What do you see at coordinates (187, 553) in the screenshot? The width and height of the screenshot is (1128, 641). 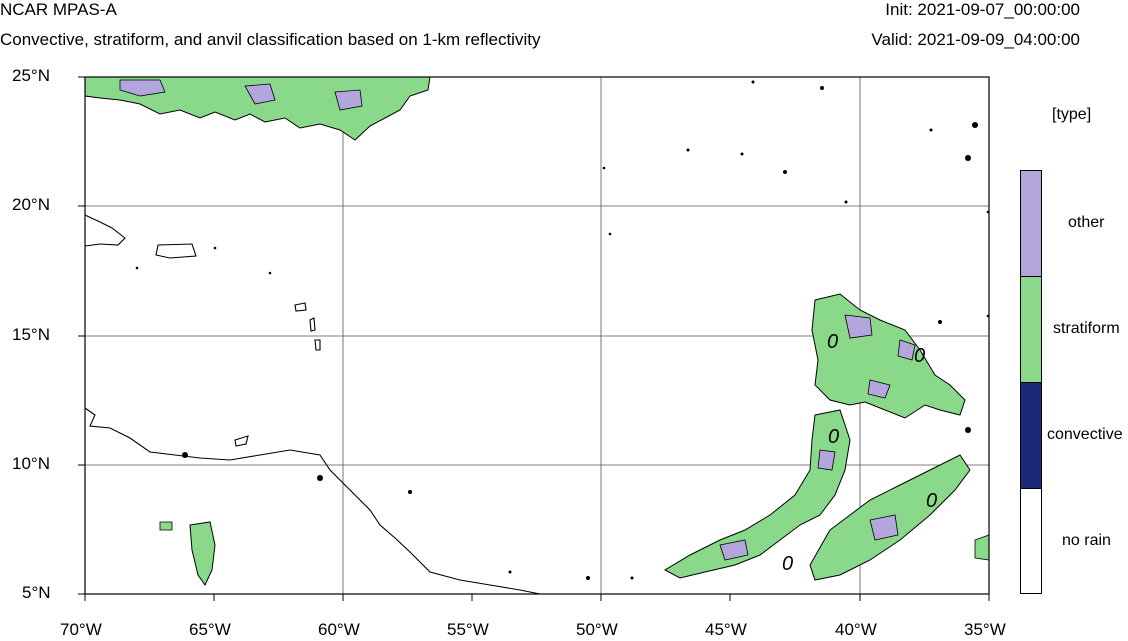 I see `precip-cluster-west` at bounding box center [187, 553].